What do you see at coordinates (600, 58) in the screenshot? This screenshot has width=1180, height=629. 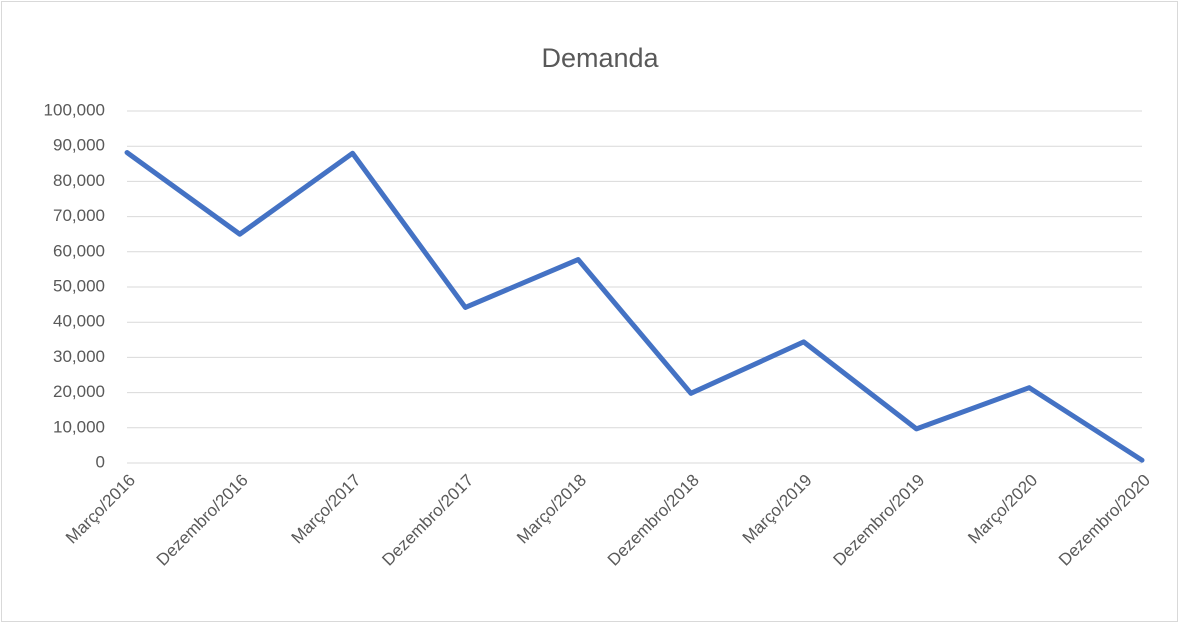 I see `chart-title: Demanda` at bounding box center [600, 58].